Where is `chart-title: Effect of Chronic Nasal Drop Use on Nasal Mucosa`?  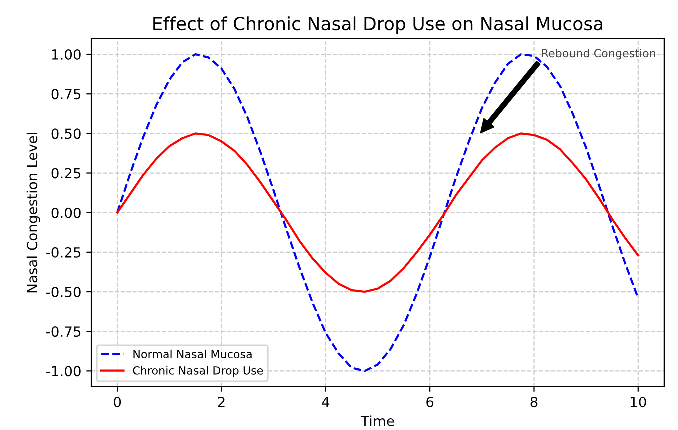 chart-title: Effect of Chronic Nasal Drop Use on Nasal Mucosa is located at coordinates (378, 25).